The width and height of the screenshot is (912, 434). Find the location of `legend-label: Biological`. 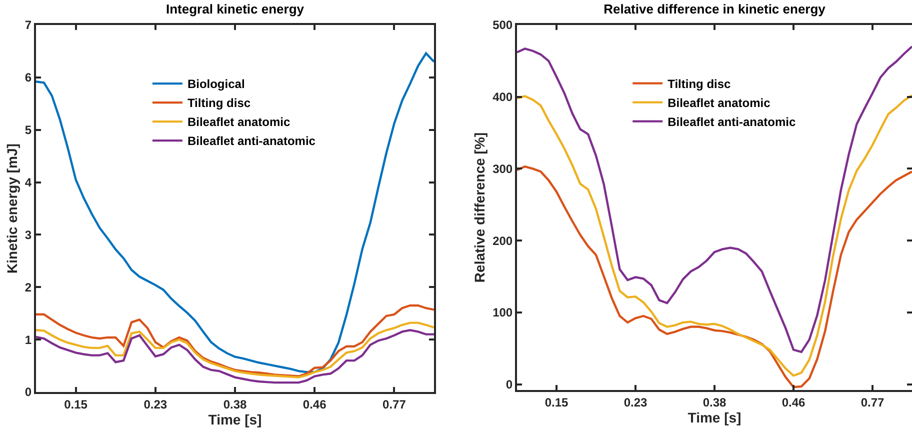

legend-label: Biological is located at coordinates (216, 84).